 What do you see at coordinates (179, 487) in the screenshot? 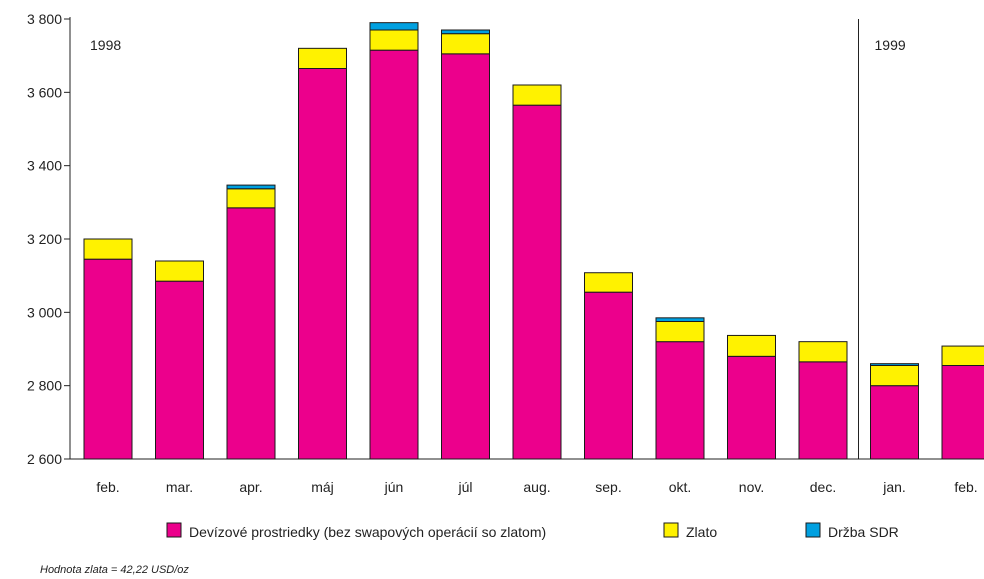
I see `x-tick-label: mar.` at bounding box center [179, 487].